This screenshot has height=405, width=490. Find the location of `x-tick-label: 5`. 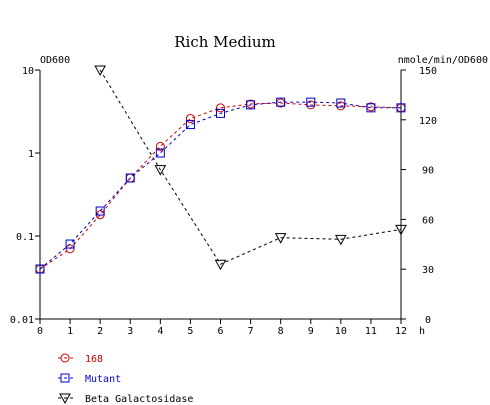

x-tick-label: 5 is located at coordinates (190, 331).